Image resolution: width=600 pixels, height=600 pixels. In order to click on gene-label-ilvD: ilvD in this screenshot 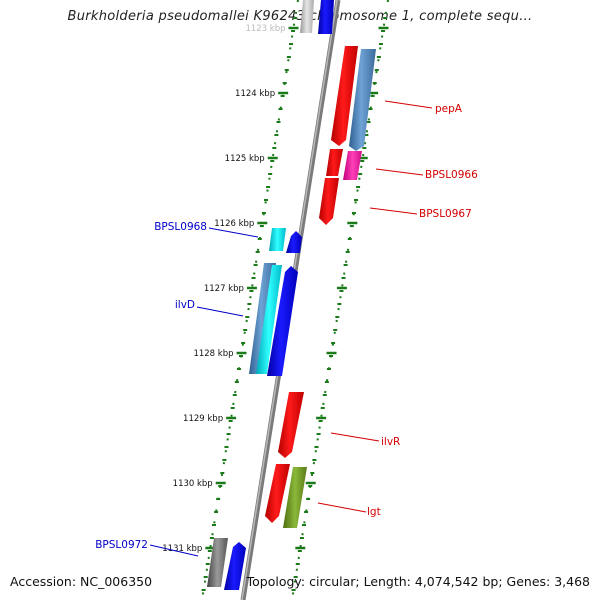, I will do `click(185, 305)`.